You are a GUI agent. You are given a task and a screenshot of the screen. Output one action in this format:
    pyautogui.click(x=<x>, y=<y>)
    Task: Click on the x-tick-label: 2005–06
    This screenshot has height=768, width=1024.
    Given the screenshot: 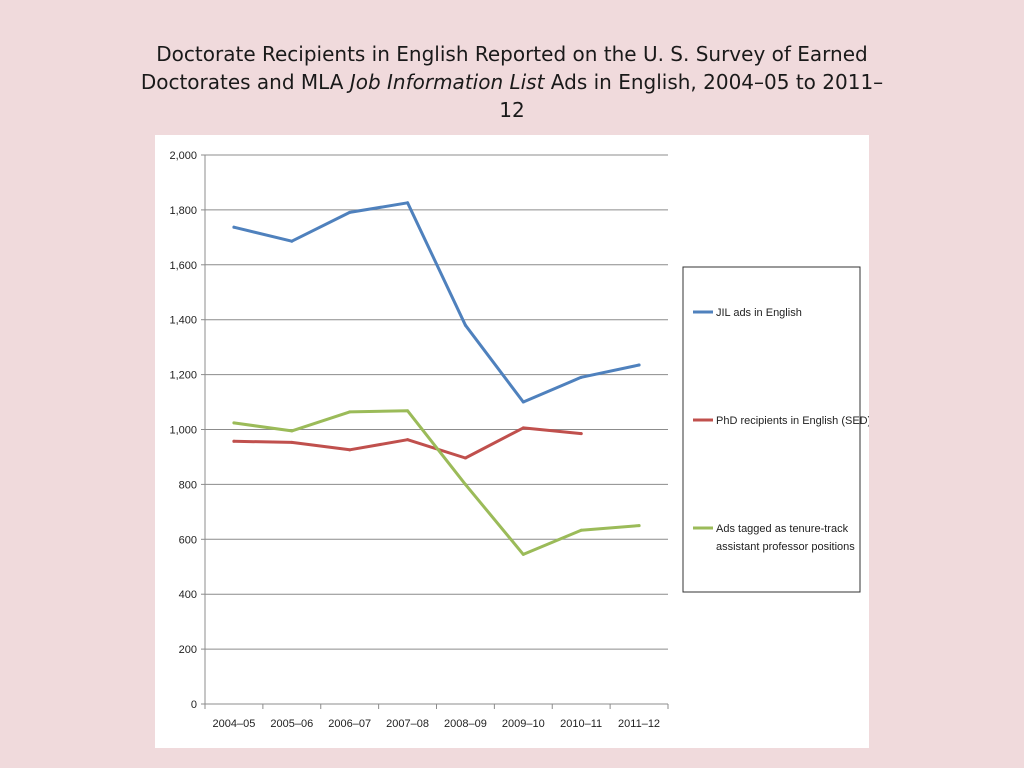 What is the action you would take?
    pyautogui.click(x=291, y=724)
    